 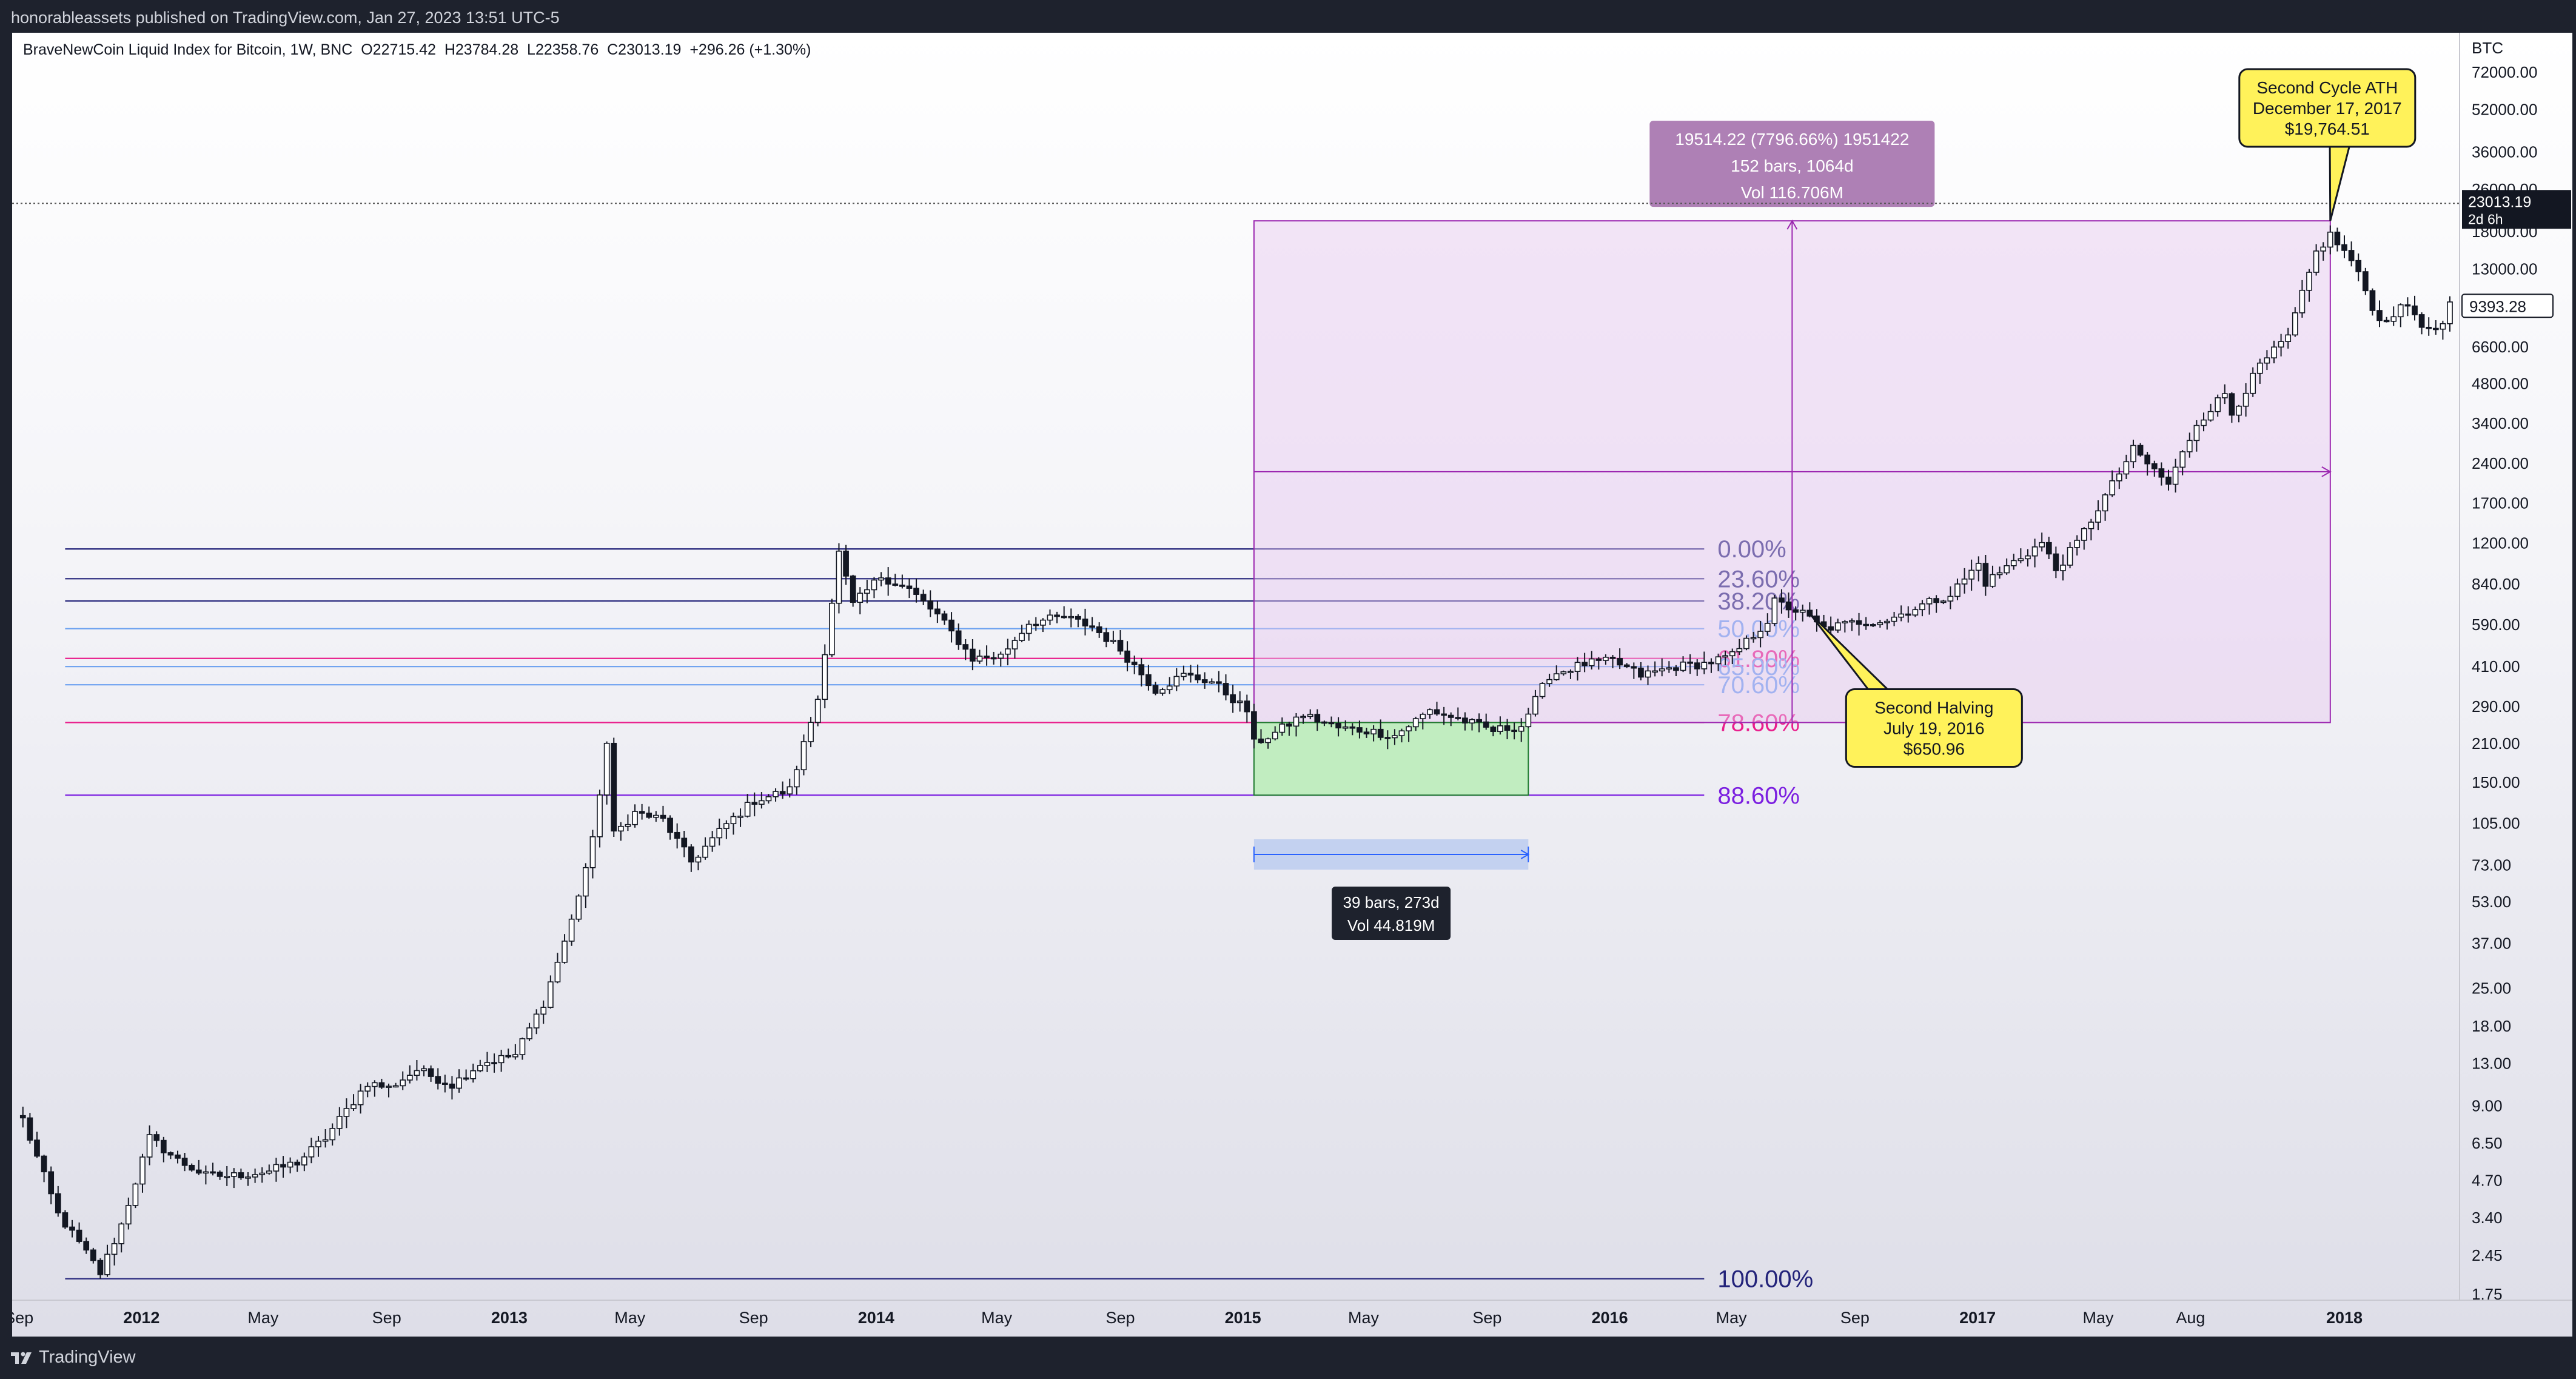 I want to click on footer: TradingView, so click(x=1288, y=1358).